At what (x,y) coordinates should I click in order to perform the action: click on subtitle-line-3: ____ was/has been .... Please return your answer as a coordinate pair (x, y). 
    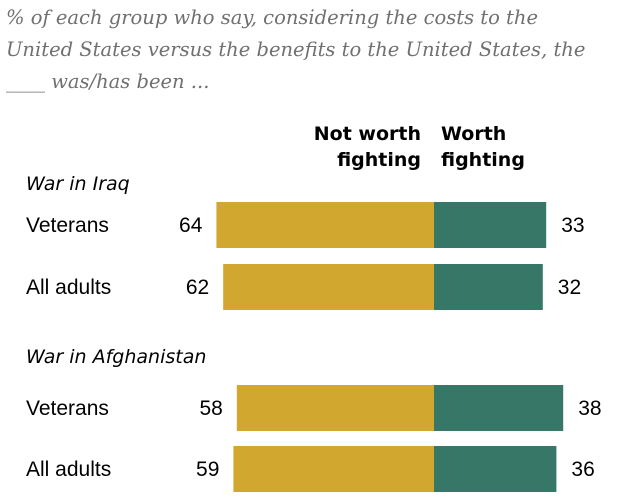
    Looking at the image, I should click on (108, 81).